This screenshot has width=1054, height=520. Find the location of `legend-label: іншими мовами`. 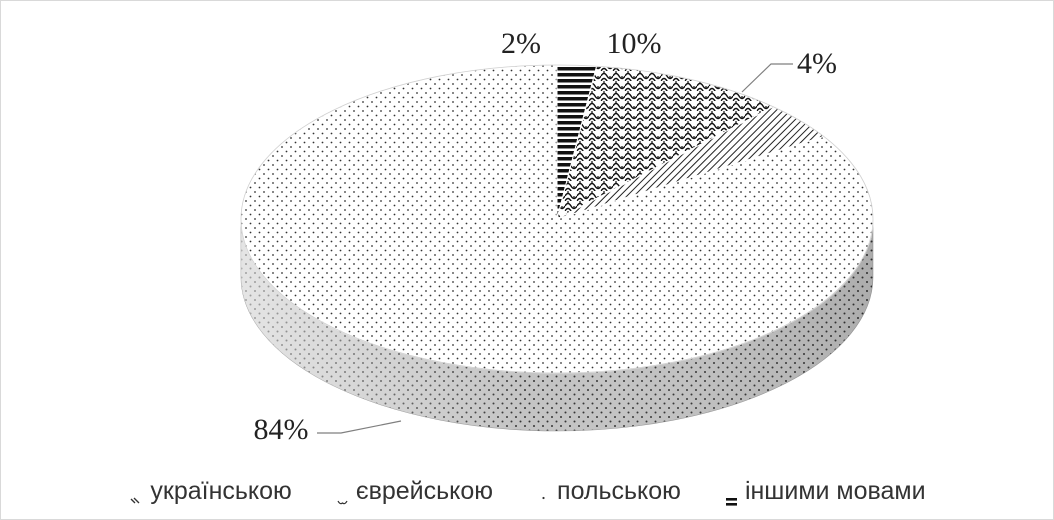

legend-label: іншими мовами is located at coordinates (835, 491).